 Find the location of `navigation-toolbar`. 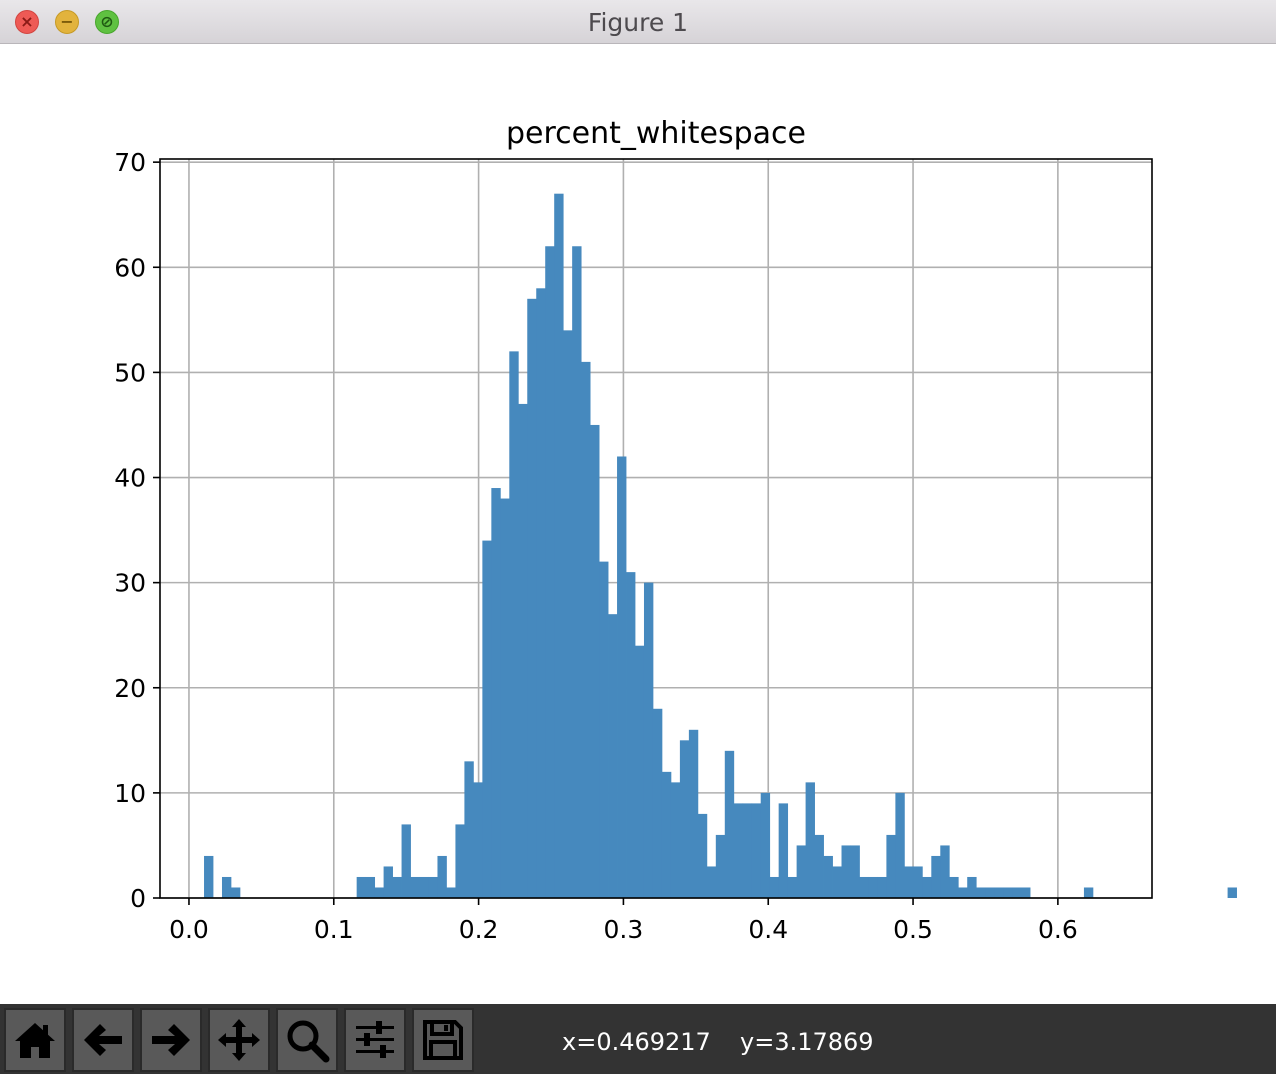

navigation-toolbar is located at coordinates (638, 1039).